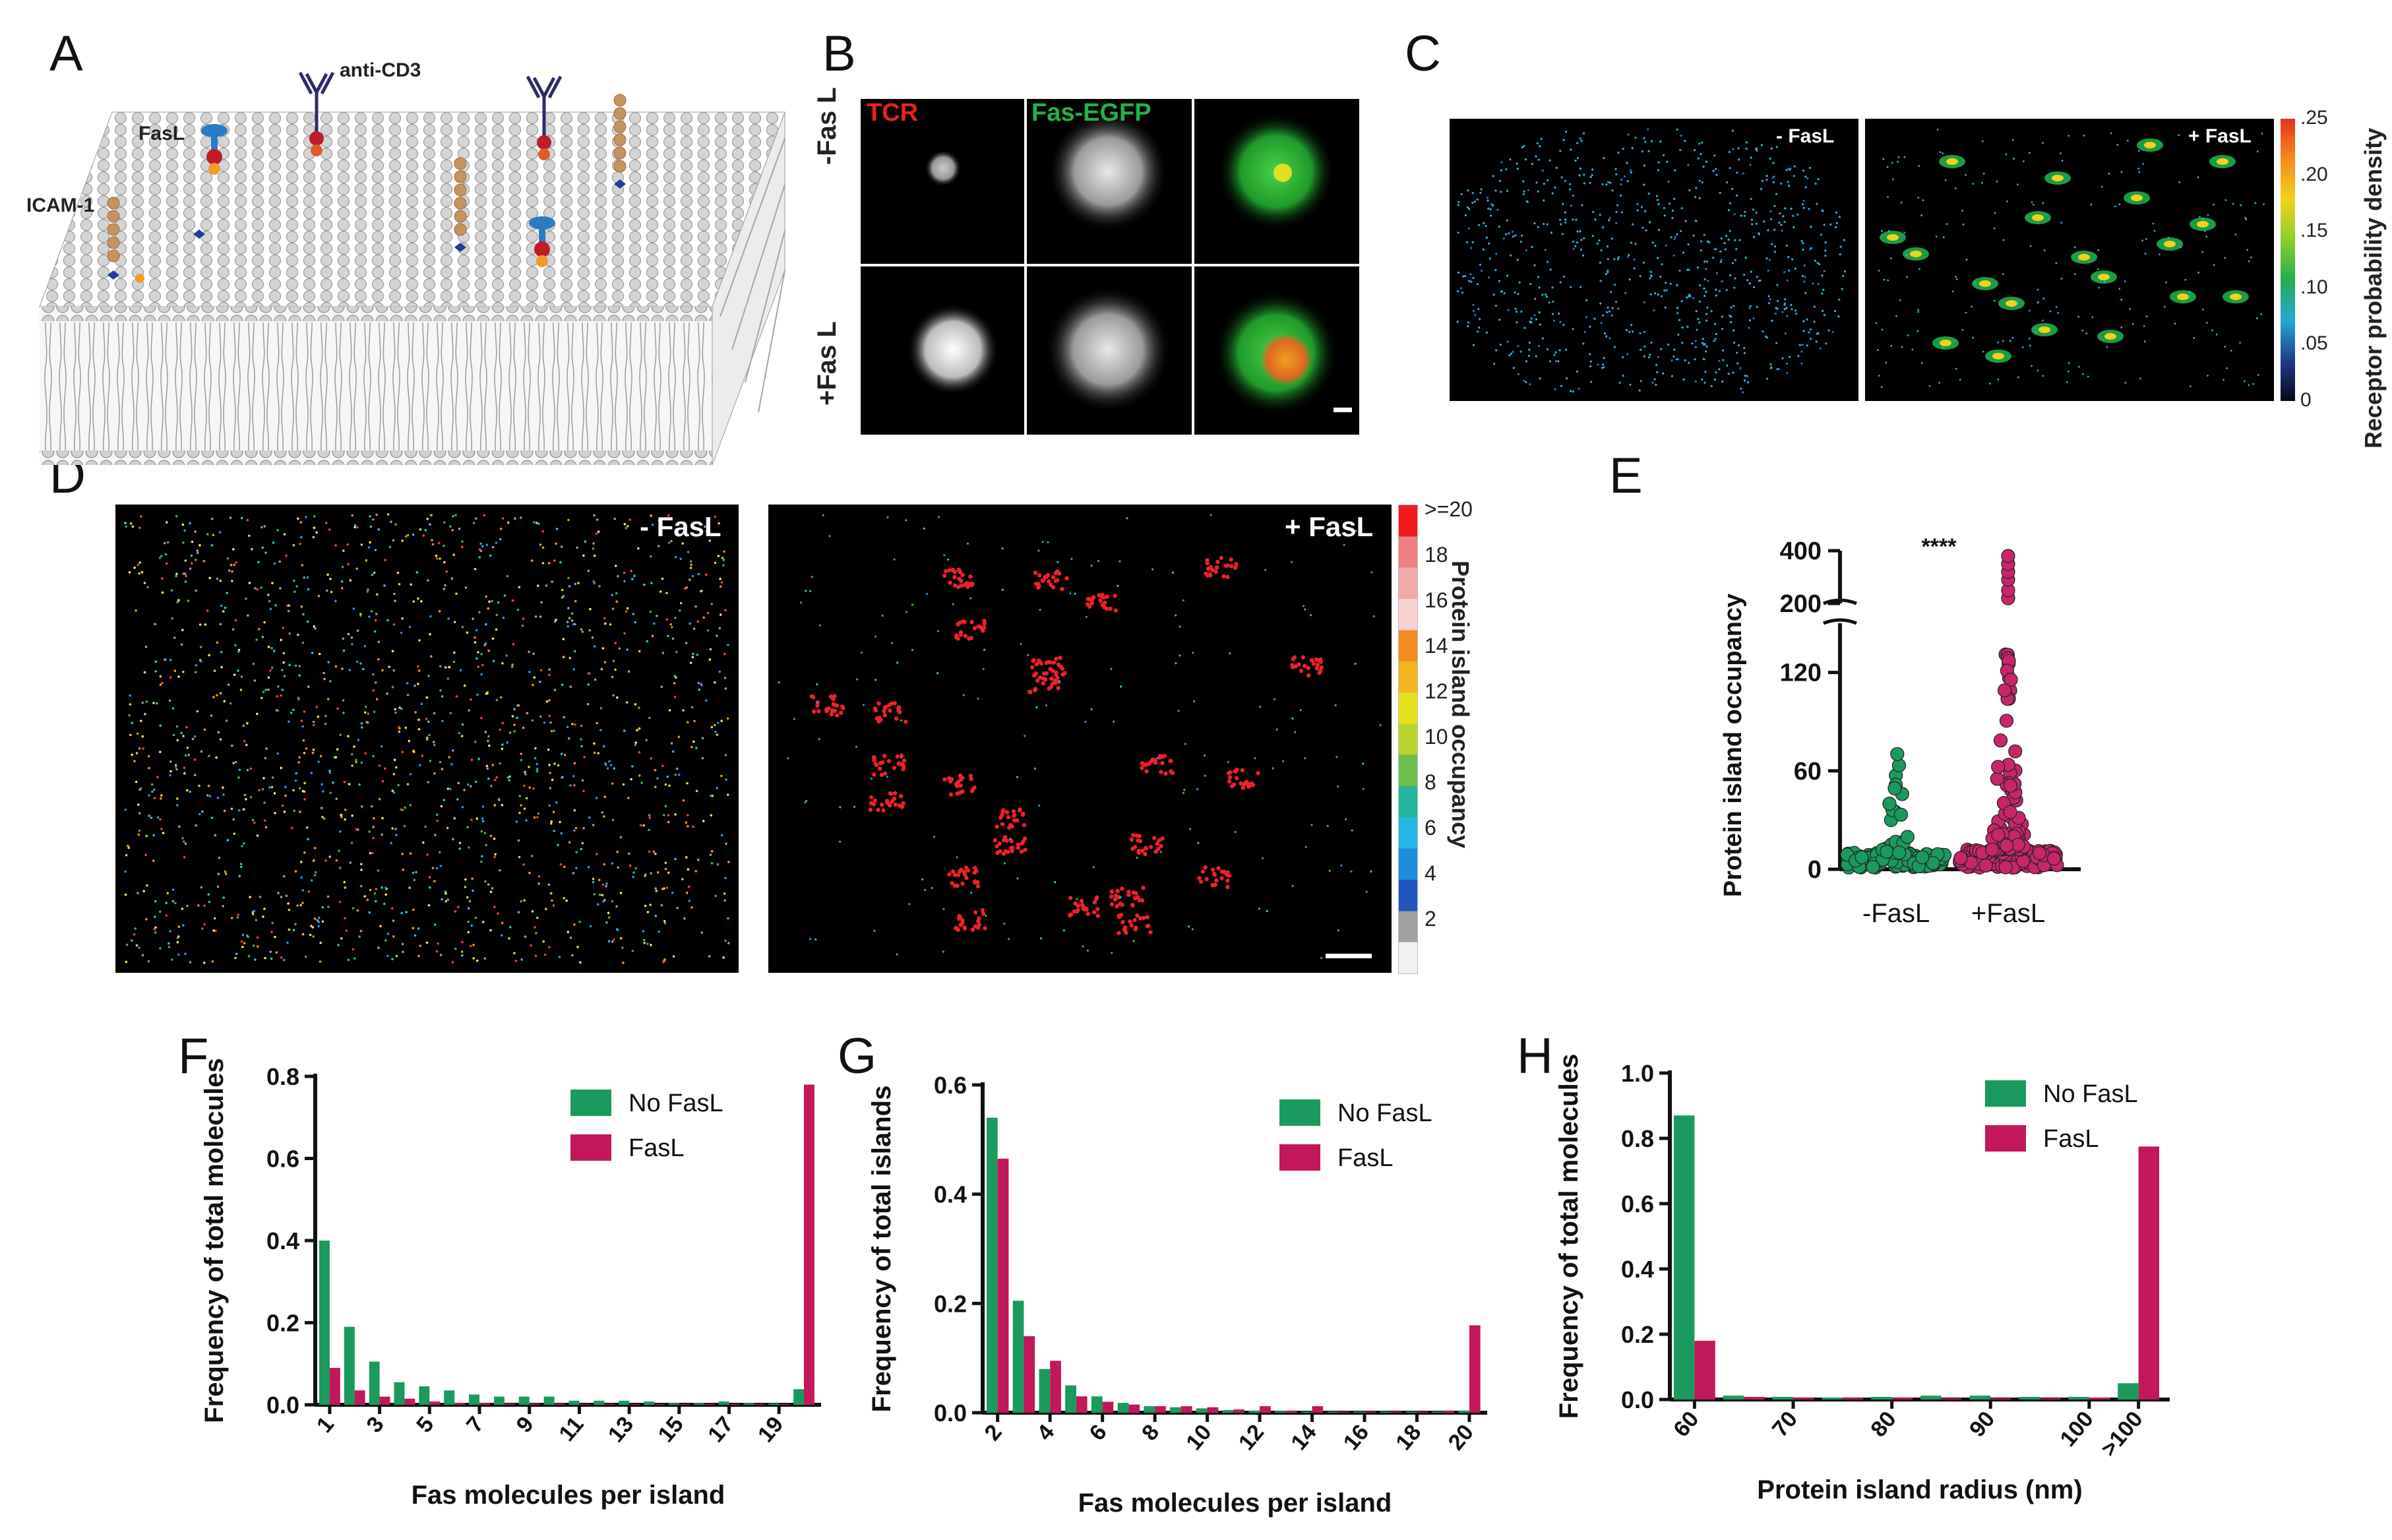  What do you see at coordinates (1982, 1424) in the screenshot?
I see `h-x-tick-label: 90` at bounding box center [1982, 1424].